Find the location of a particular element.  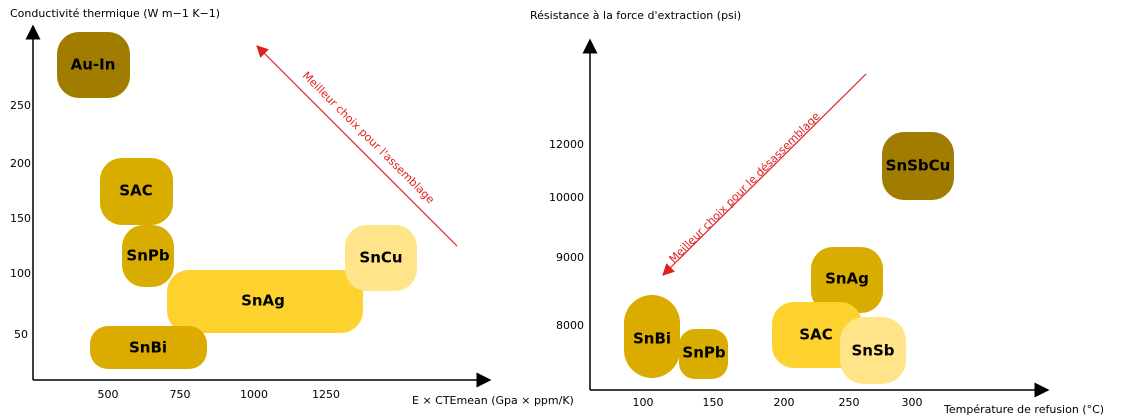

node-label: SnSbCu is located at coordinates (918, 166).